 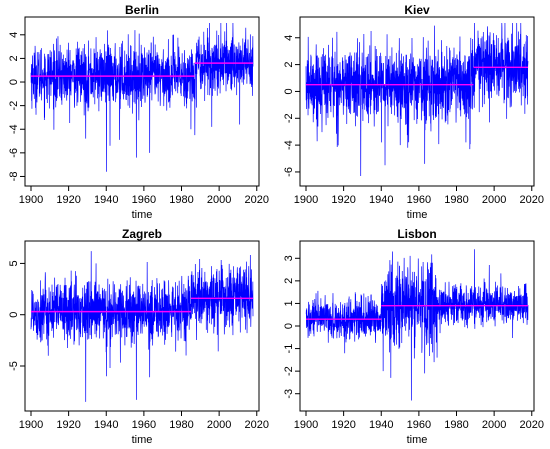 I want to click on y-tick-label: -3, so click(x=289, y=394).